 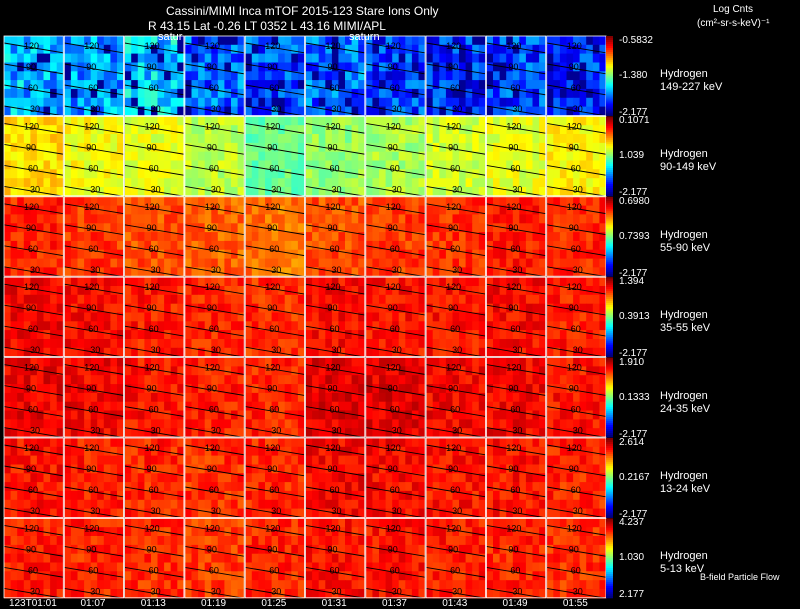 What do you see at coordinates (634, 477) in the screenshot?
I see `colorbar-mid-label: 0.2167` at bounding box center [634, 477].